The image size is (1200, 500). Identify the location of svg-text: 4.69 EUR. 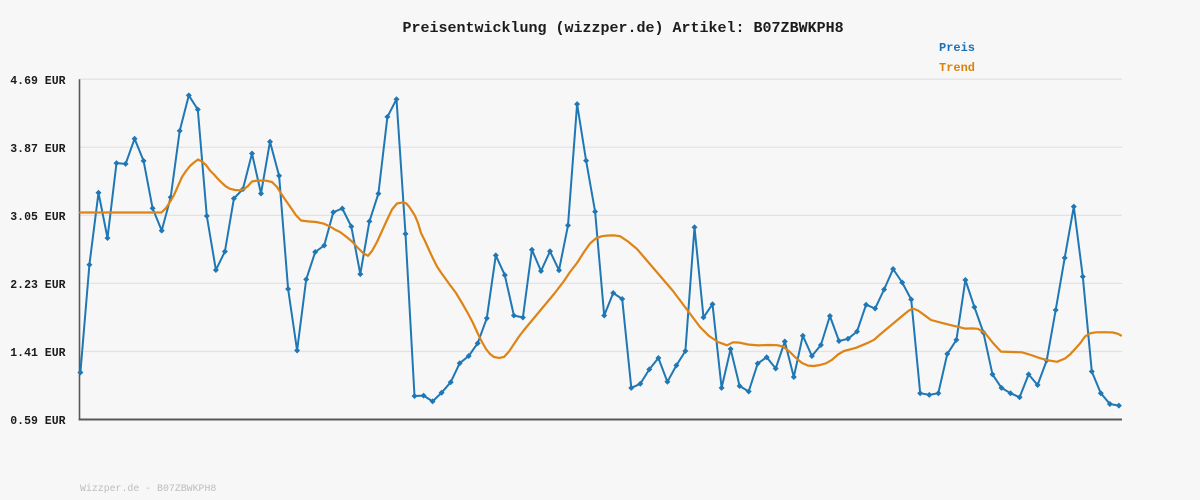
(37, 81).